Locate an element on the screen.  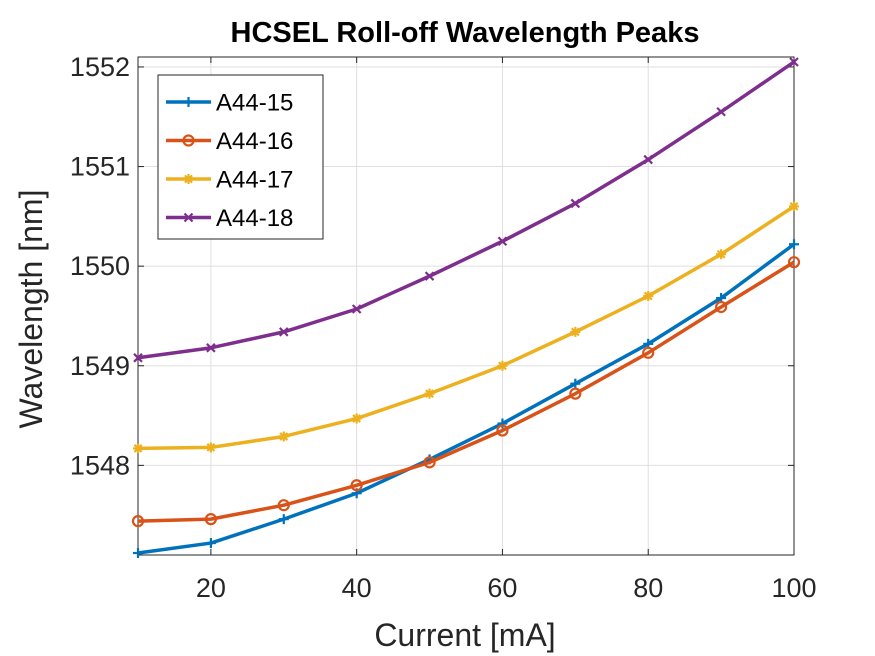
legend-item: A44-17 is located at coordinates (229, 180).